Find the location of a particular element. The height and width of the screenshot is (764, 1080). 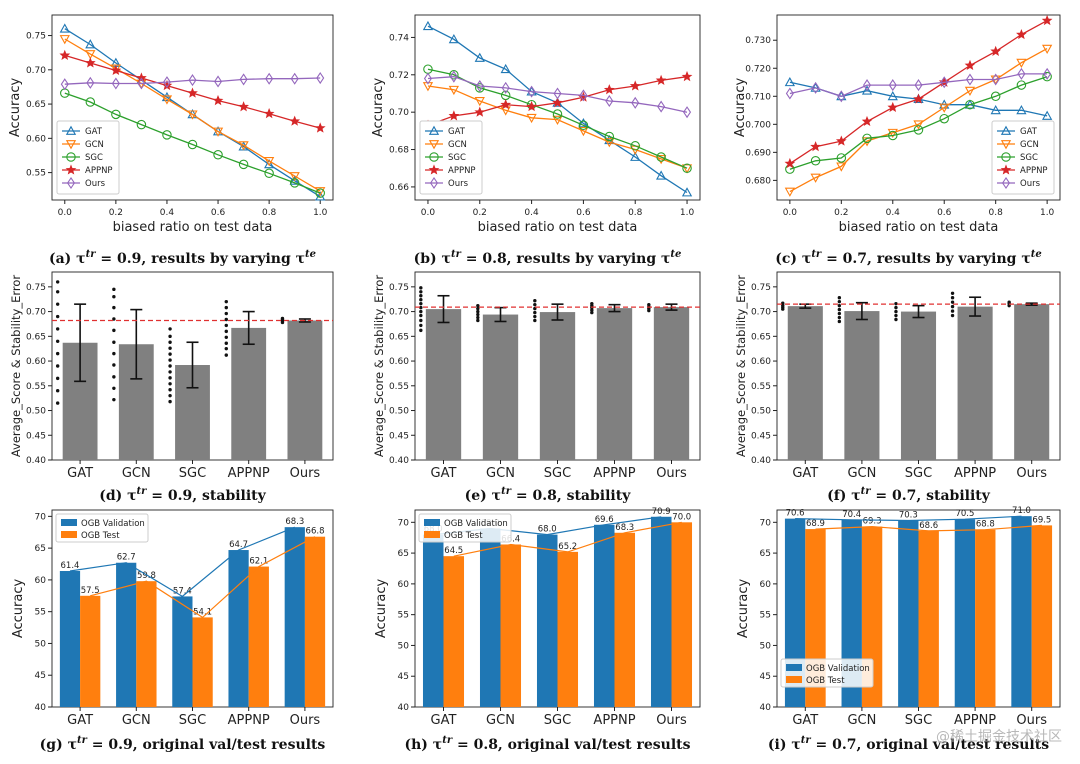

data-label: 68.3 is located at coordinates (624, 528).